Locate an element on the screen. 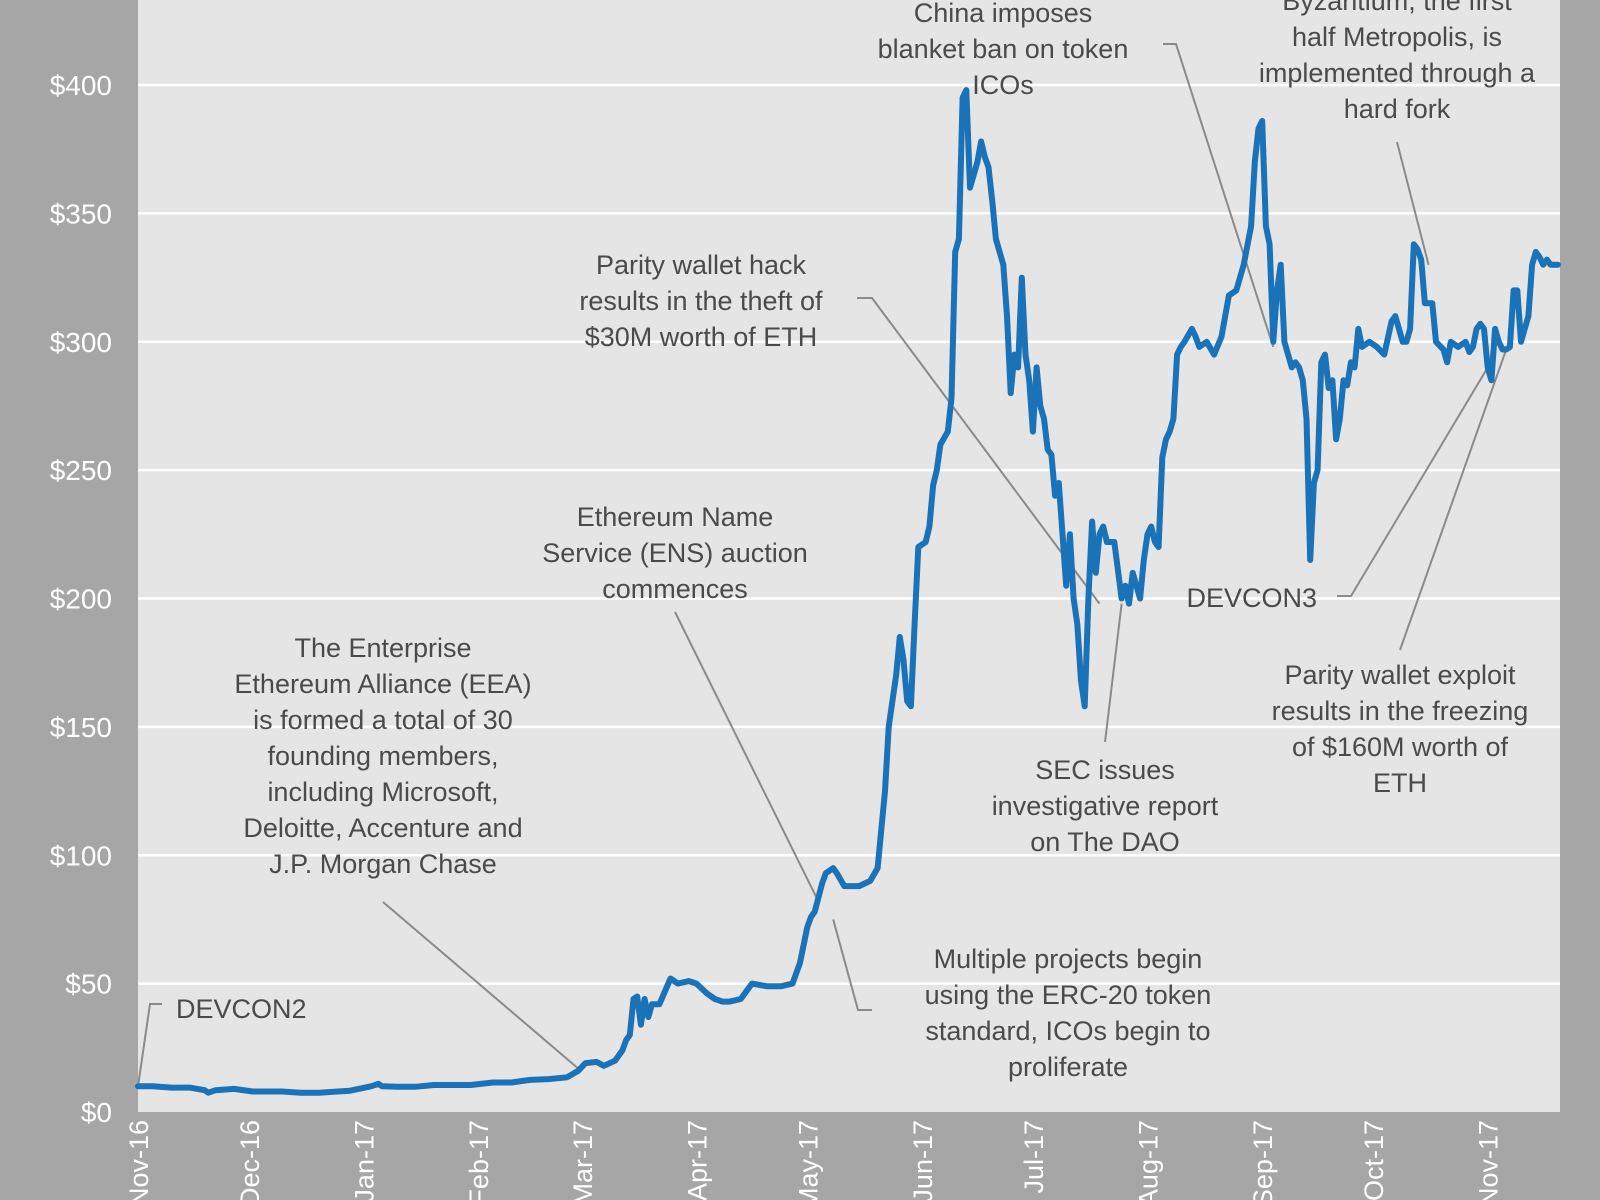 The width and height of the screenshot is (1600, 1200). y-tick-label: $0 is located at coordinates (96, 1112).